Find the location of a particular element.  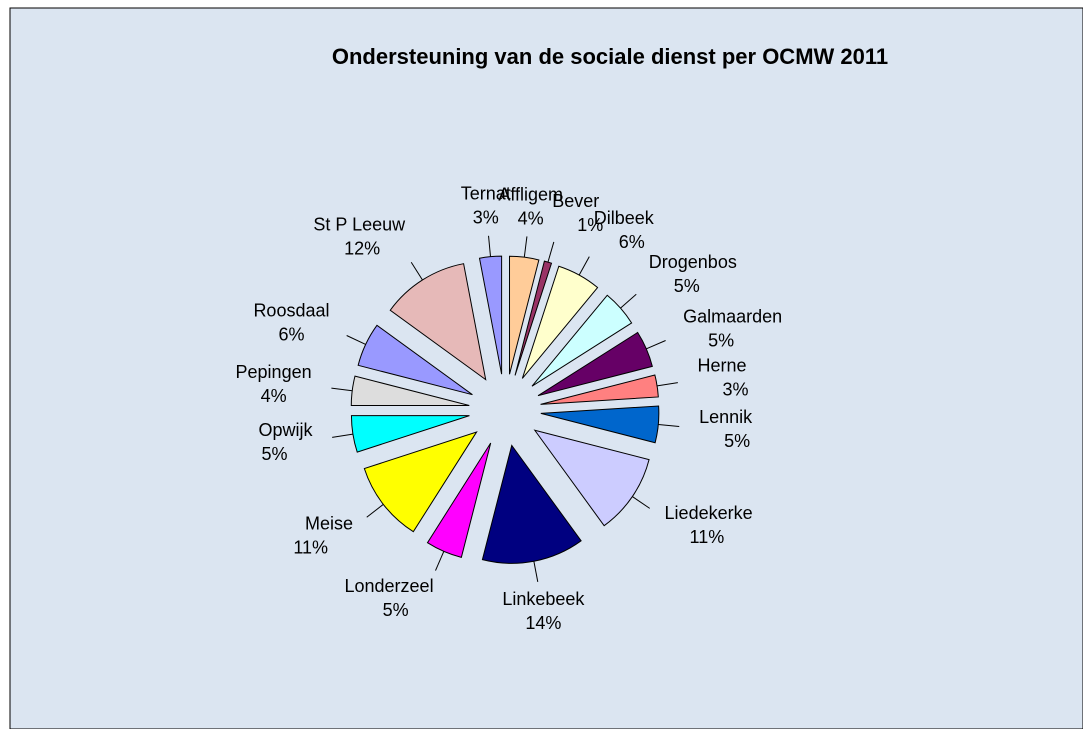

slice-value-label: 1% is located at coordinates (590, 225).